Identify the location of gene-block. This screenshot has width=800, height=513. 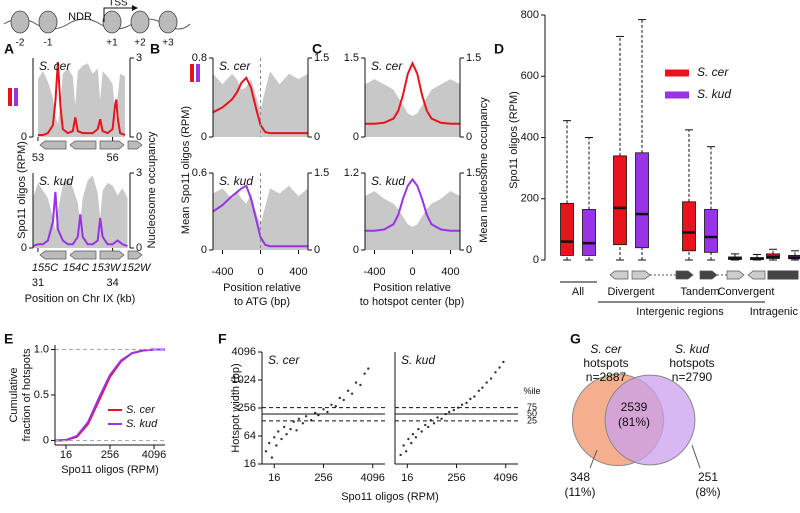
(783, 275).